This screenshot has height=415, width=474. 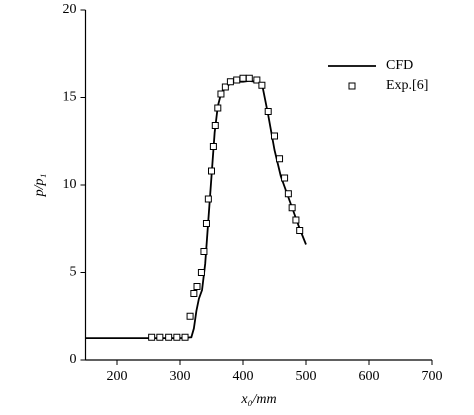 I want to click on x-tick-label: 600, so click(x=369, y=376).